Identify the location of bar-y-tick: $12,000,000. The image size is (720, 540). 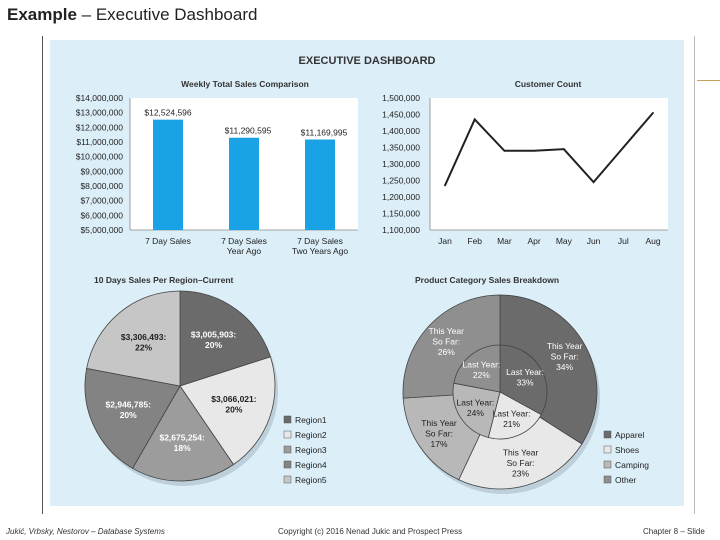
(100, 127).